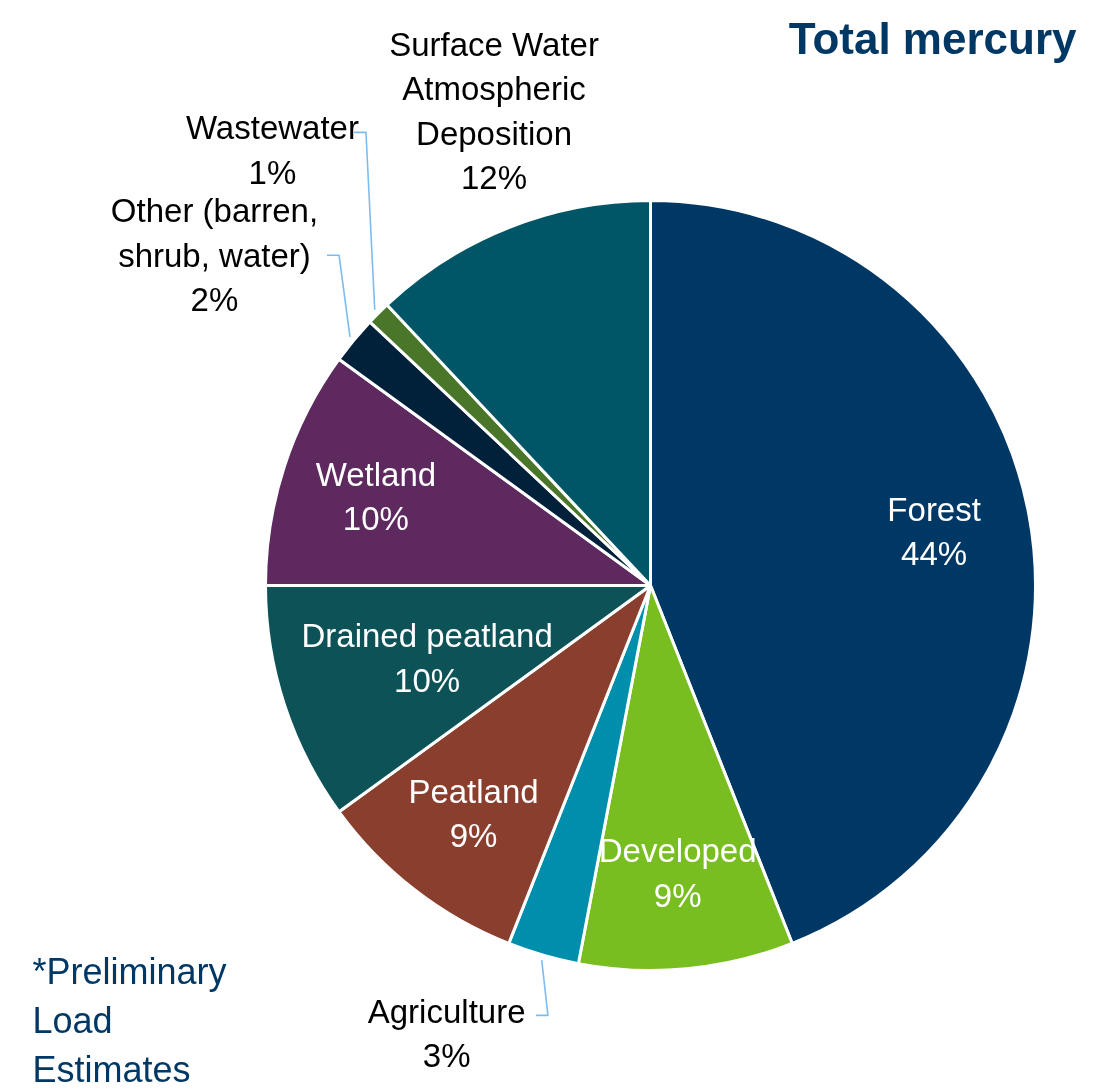 This screenshot has width=1096, height=1091. What do you see at coordinates (677, 851) in the screenshot?
I see `slice-label: Developed` at bounding box center [677, 851].